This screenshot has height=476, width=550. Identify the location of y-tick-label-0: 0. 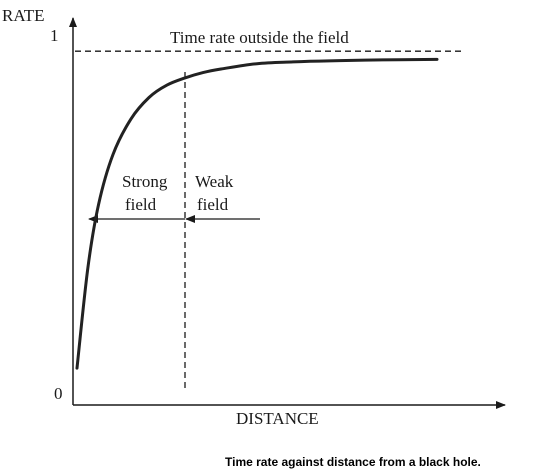
(58, 393).